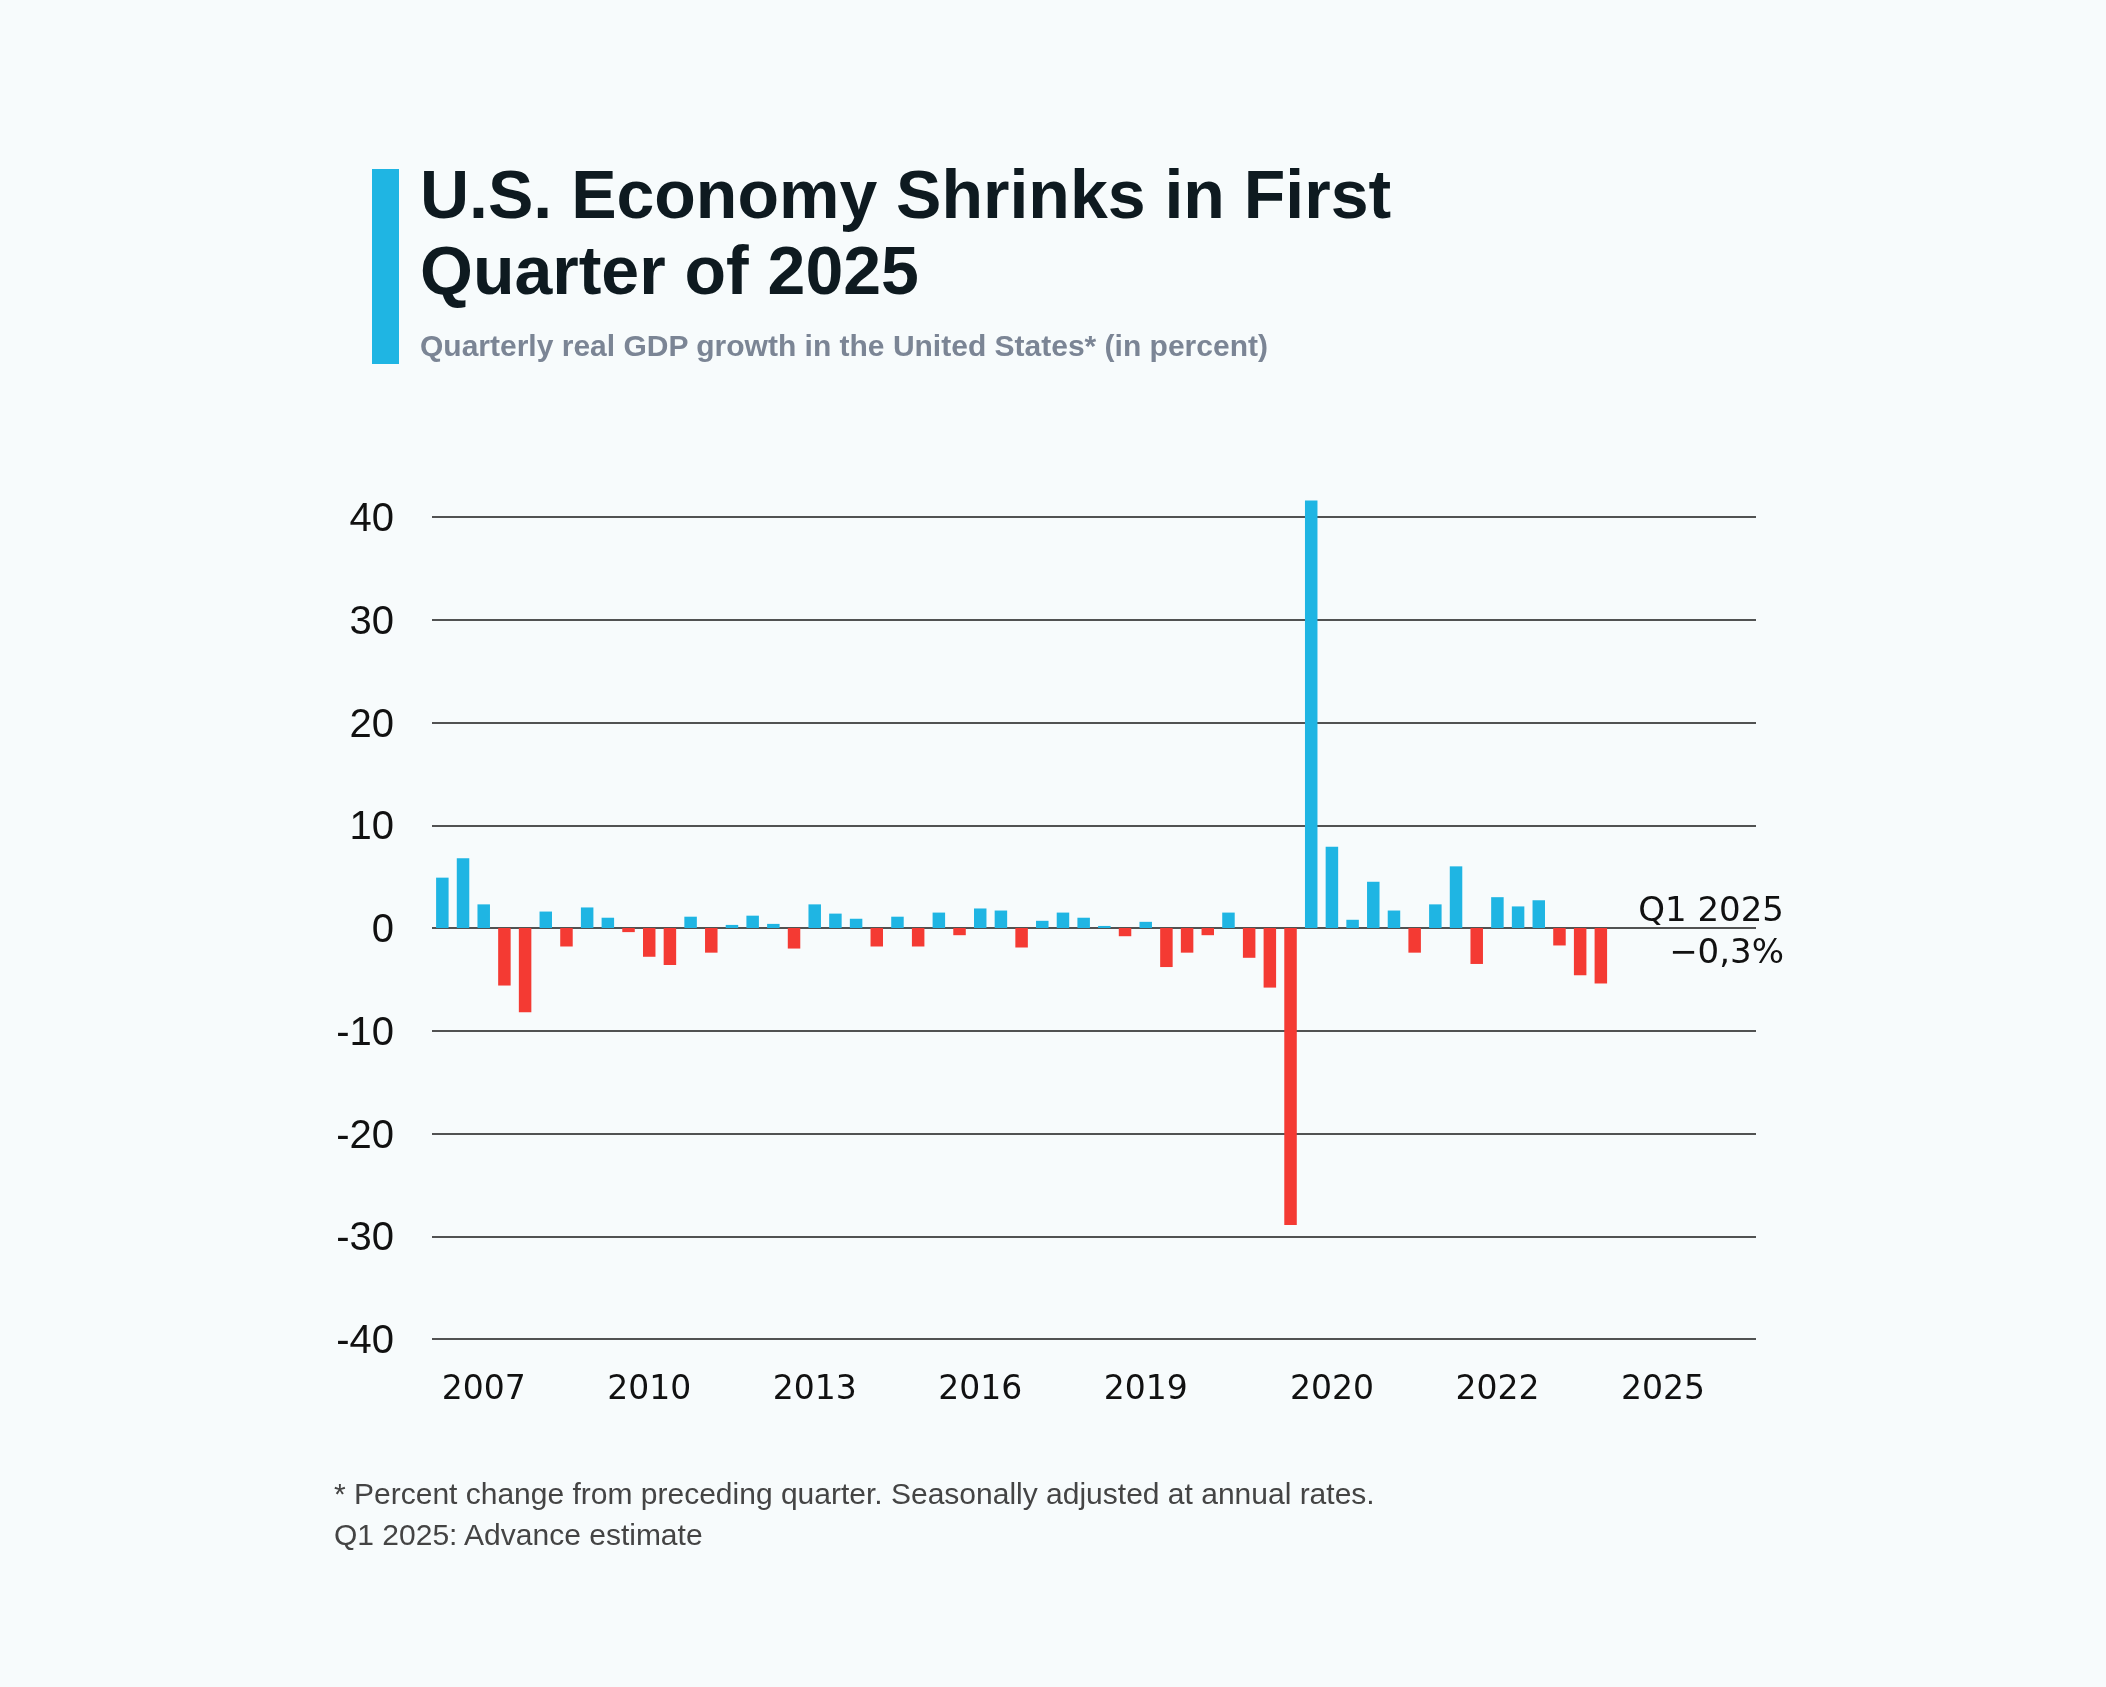  I want to click on chart-title: U.S. Economy Shrinks in First Quarter of 2025, so click(906, 232).